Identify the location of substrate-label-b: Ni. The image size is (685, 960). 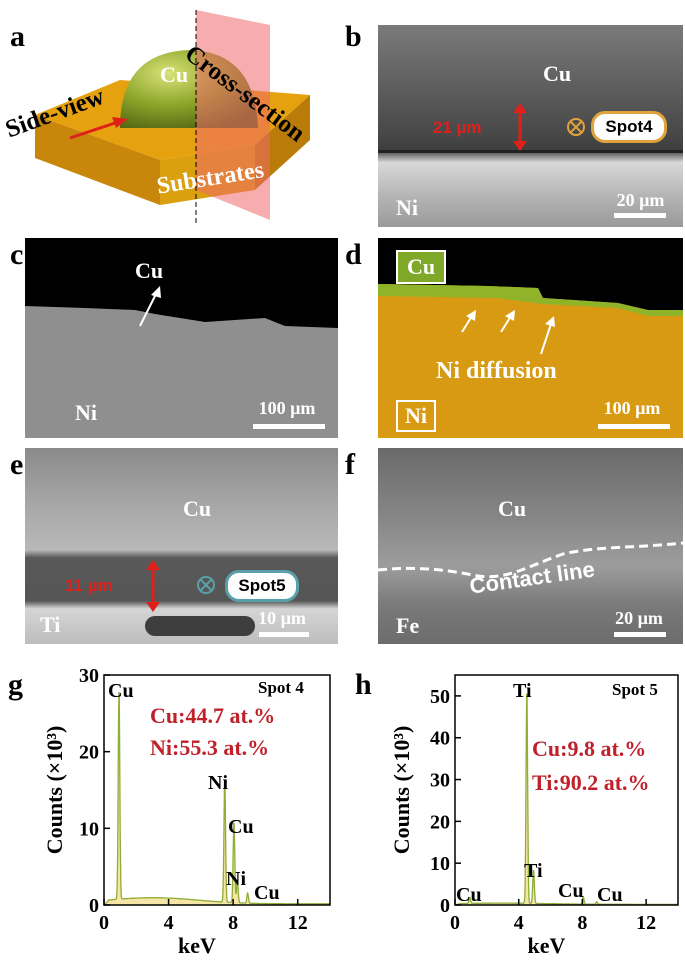
(407, 207).